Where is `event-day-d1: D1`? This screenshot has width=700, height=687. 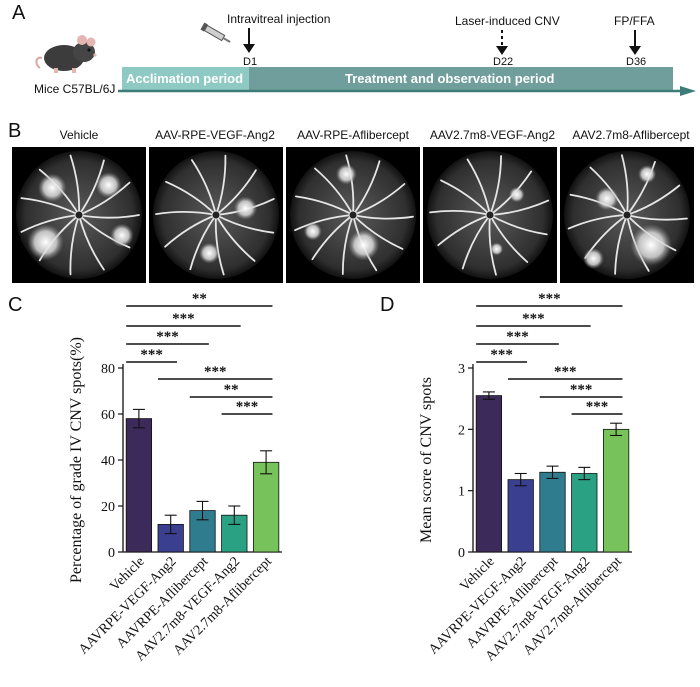 event-day-d1: D1 is located at coordinates (250, 62).